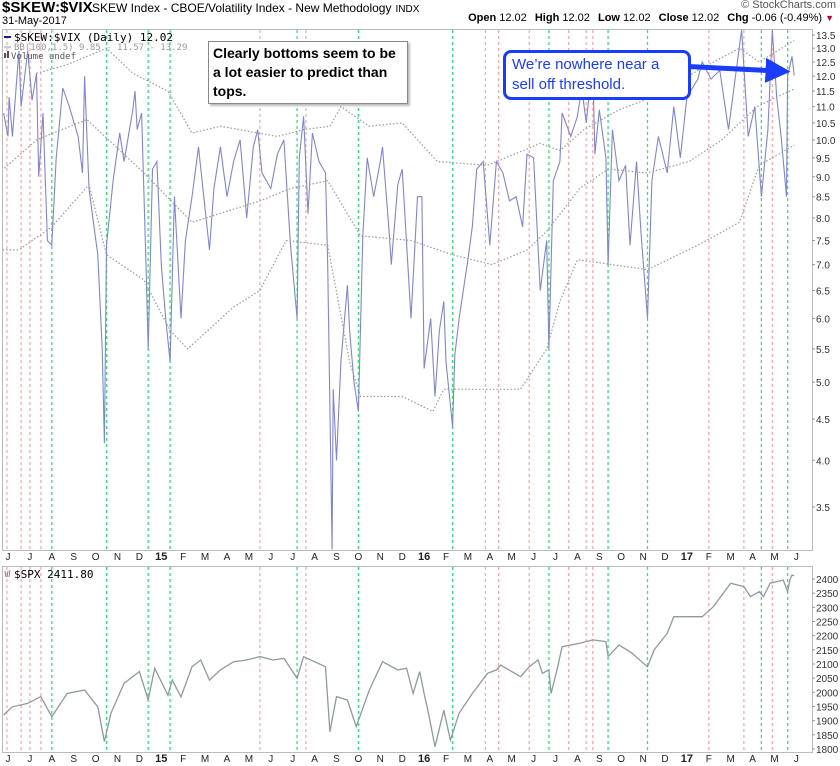  What do you see at coordinates (161, 557) in the screenshot?
I see `x-year-label: 15` at bounding box center [161, 557].